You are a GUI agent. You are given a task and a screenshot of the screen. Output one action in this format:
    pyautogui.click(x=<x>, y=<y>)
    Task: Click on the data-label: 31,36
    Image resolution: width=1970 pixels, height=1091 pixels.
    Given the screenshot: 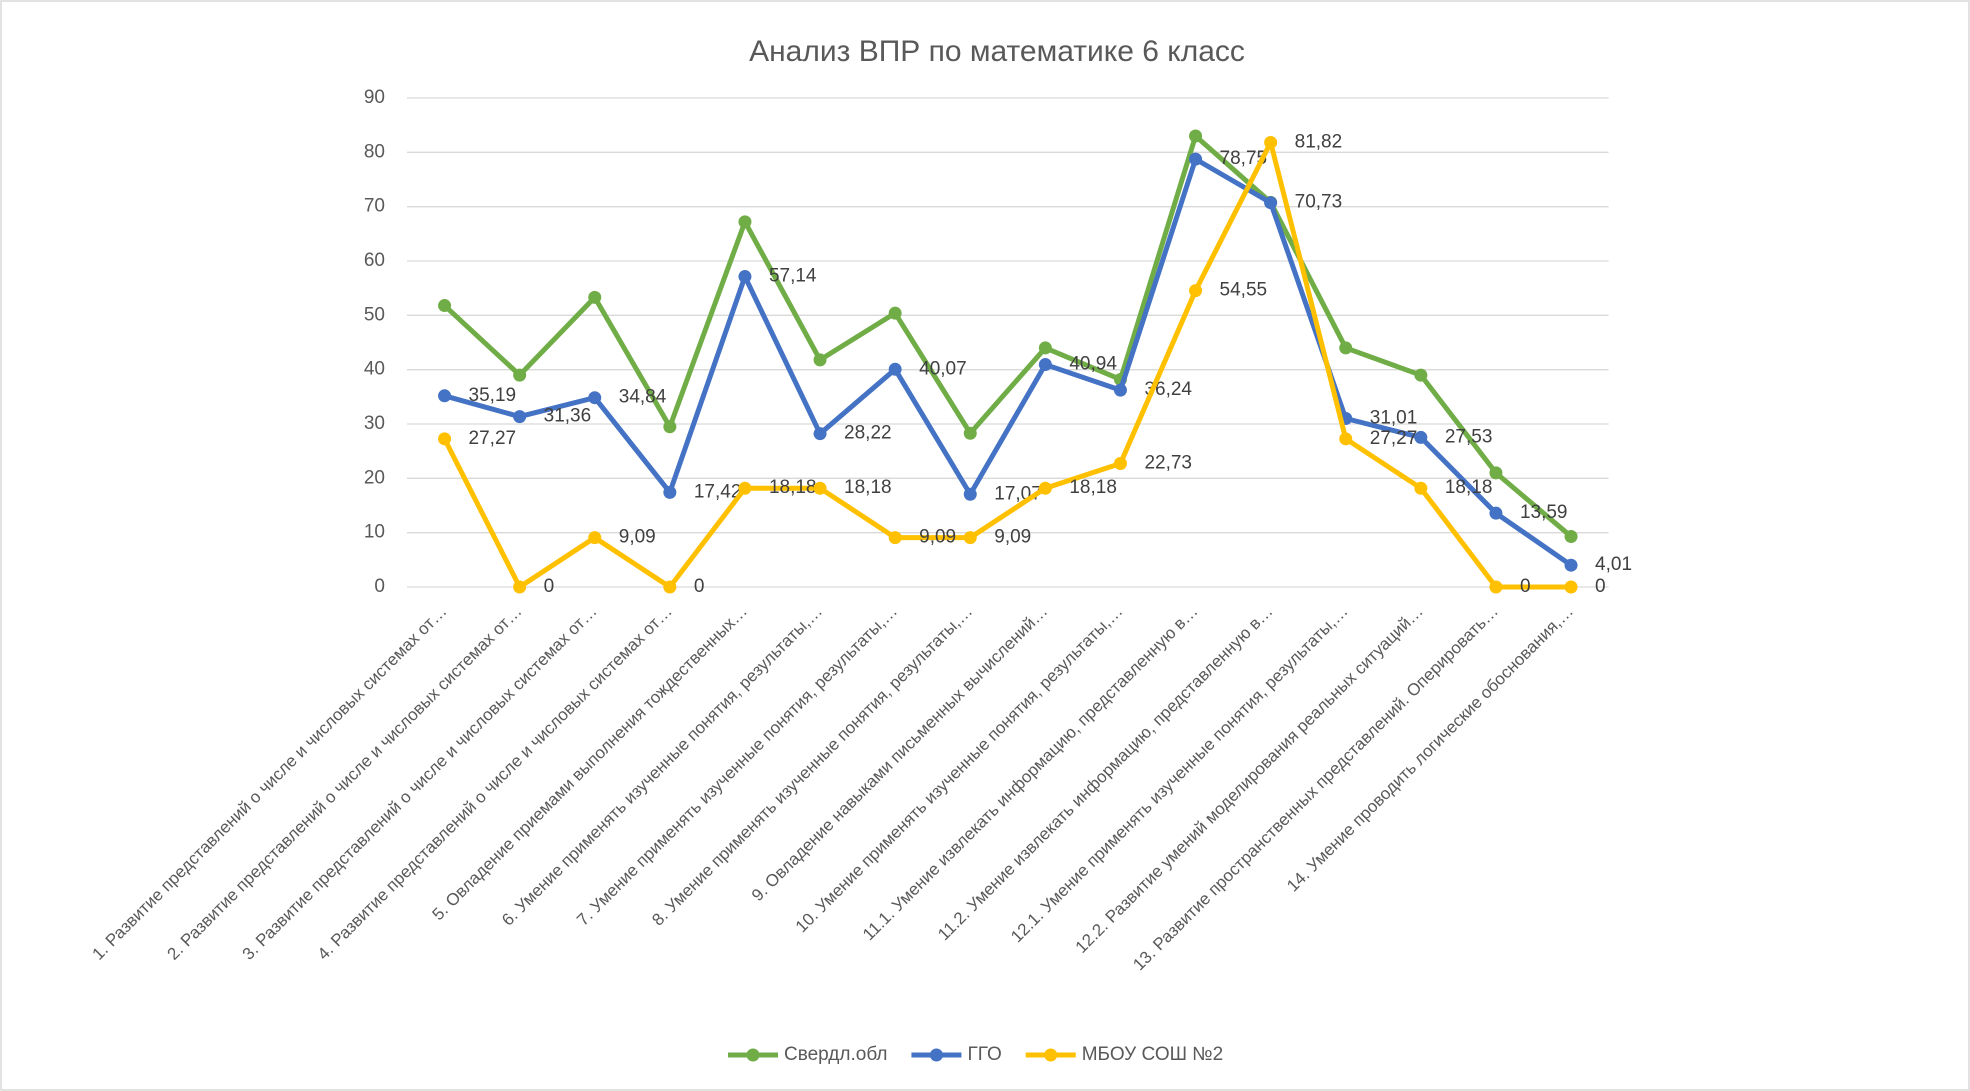 What is the action you would take?
    pyautogui.click(x=568, y=416)
    